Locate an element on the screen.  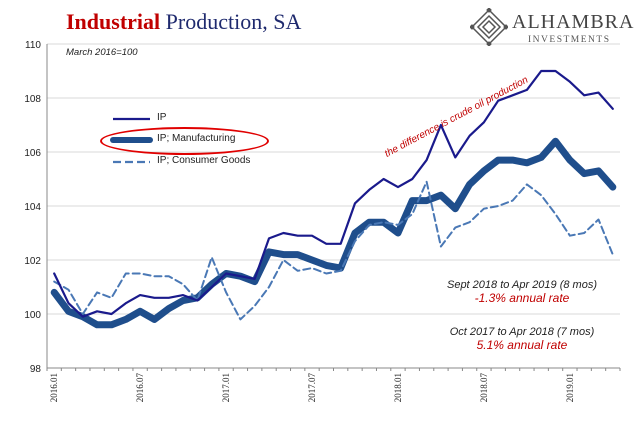
legend-label-consumer-goods: IP; Consumer Goods is located at coordinates (204, 160).